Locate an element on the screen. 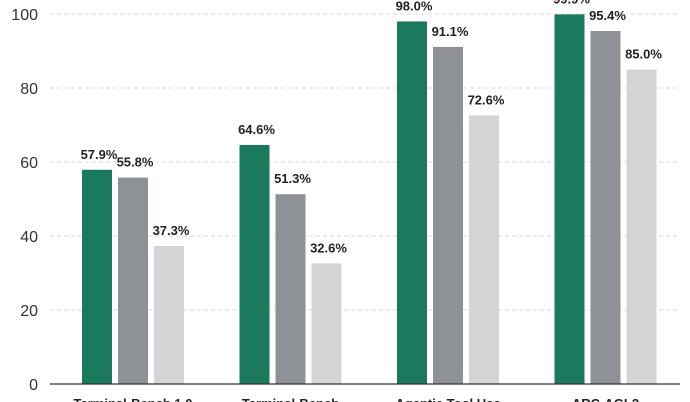 This screenshot has height=402, width=690. bar-value-label: 51.3% is located at coordinates (292, 178).